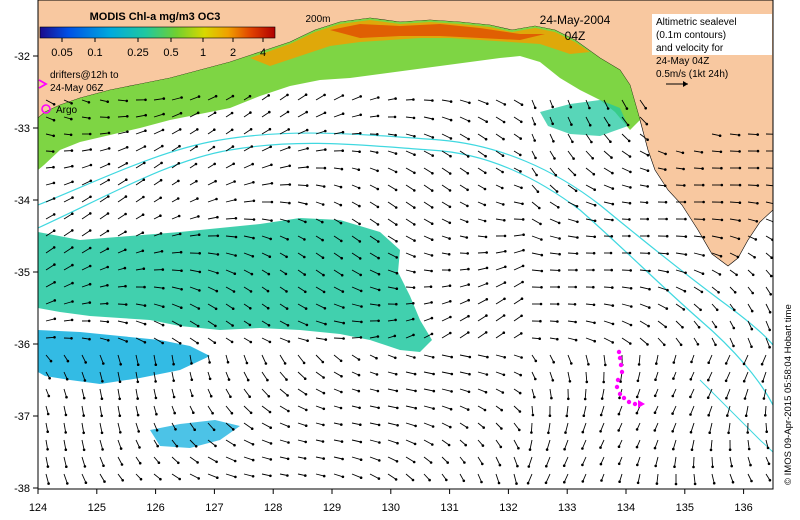  Describe the element at coordinates (67, 110) in the screenshot. I see `svg-text: Argo` at that location.